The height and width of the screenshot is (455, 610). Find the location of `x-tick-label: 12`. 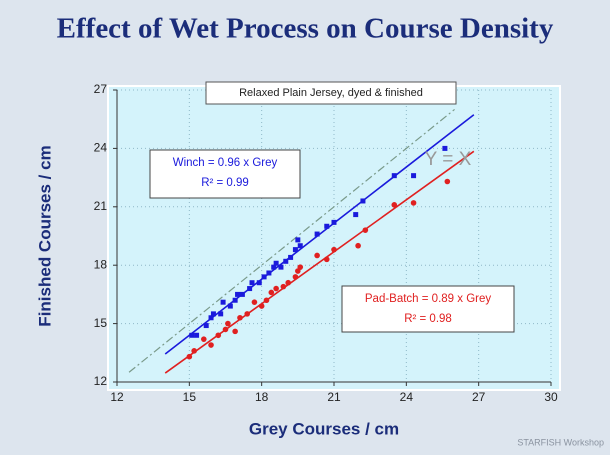

x-tick-label: 12 is located at coordinates (117, 397).